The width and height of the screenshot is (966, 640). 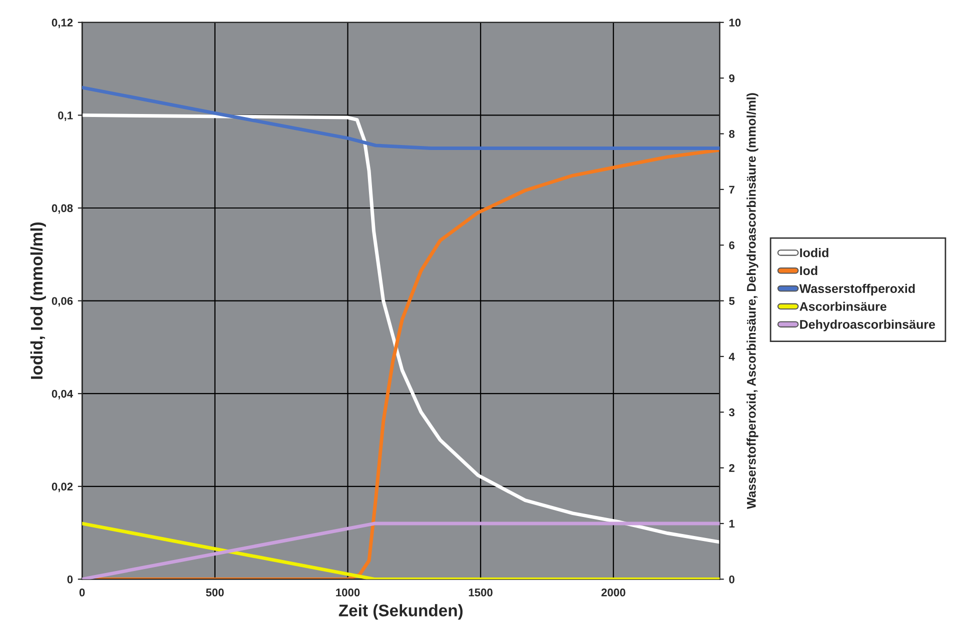 What do you see at coordinates (63, 395) in the screenshot?
I see `y-tick-label: 0,04` at bounding box center [63, 395].